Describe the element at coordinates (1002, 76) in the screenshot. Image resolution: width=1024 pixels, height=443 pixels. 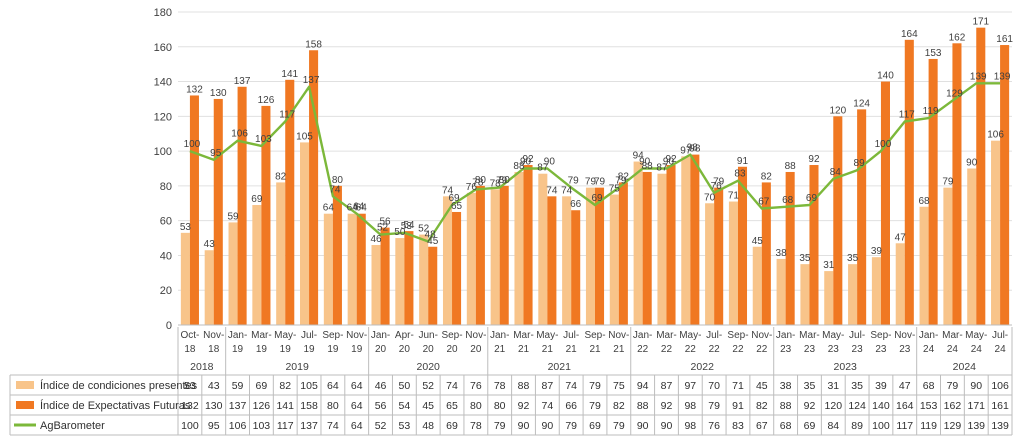
I see `data-label-agbarometer: 139` at that location.